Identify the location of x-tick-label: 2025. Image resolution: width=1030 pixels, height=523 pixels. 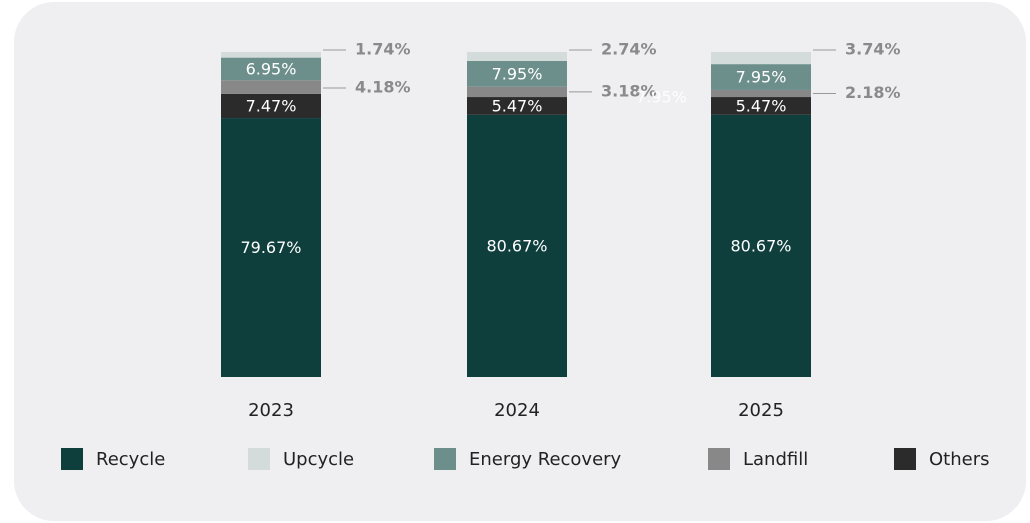
(761, 410).